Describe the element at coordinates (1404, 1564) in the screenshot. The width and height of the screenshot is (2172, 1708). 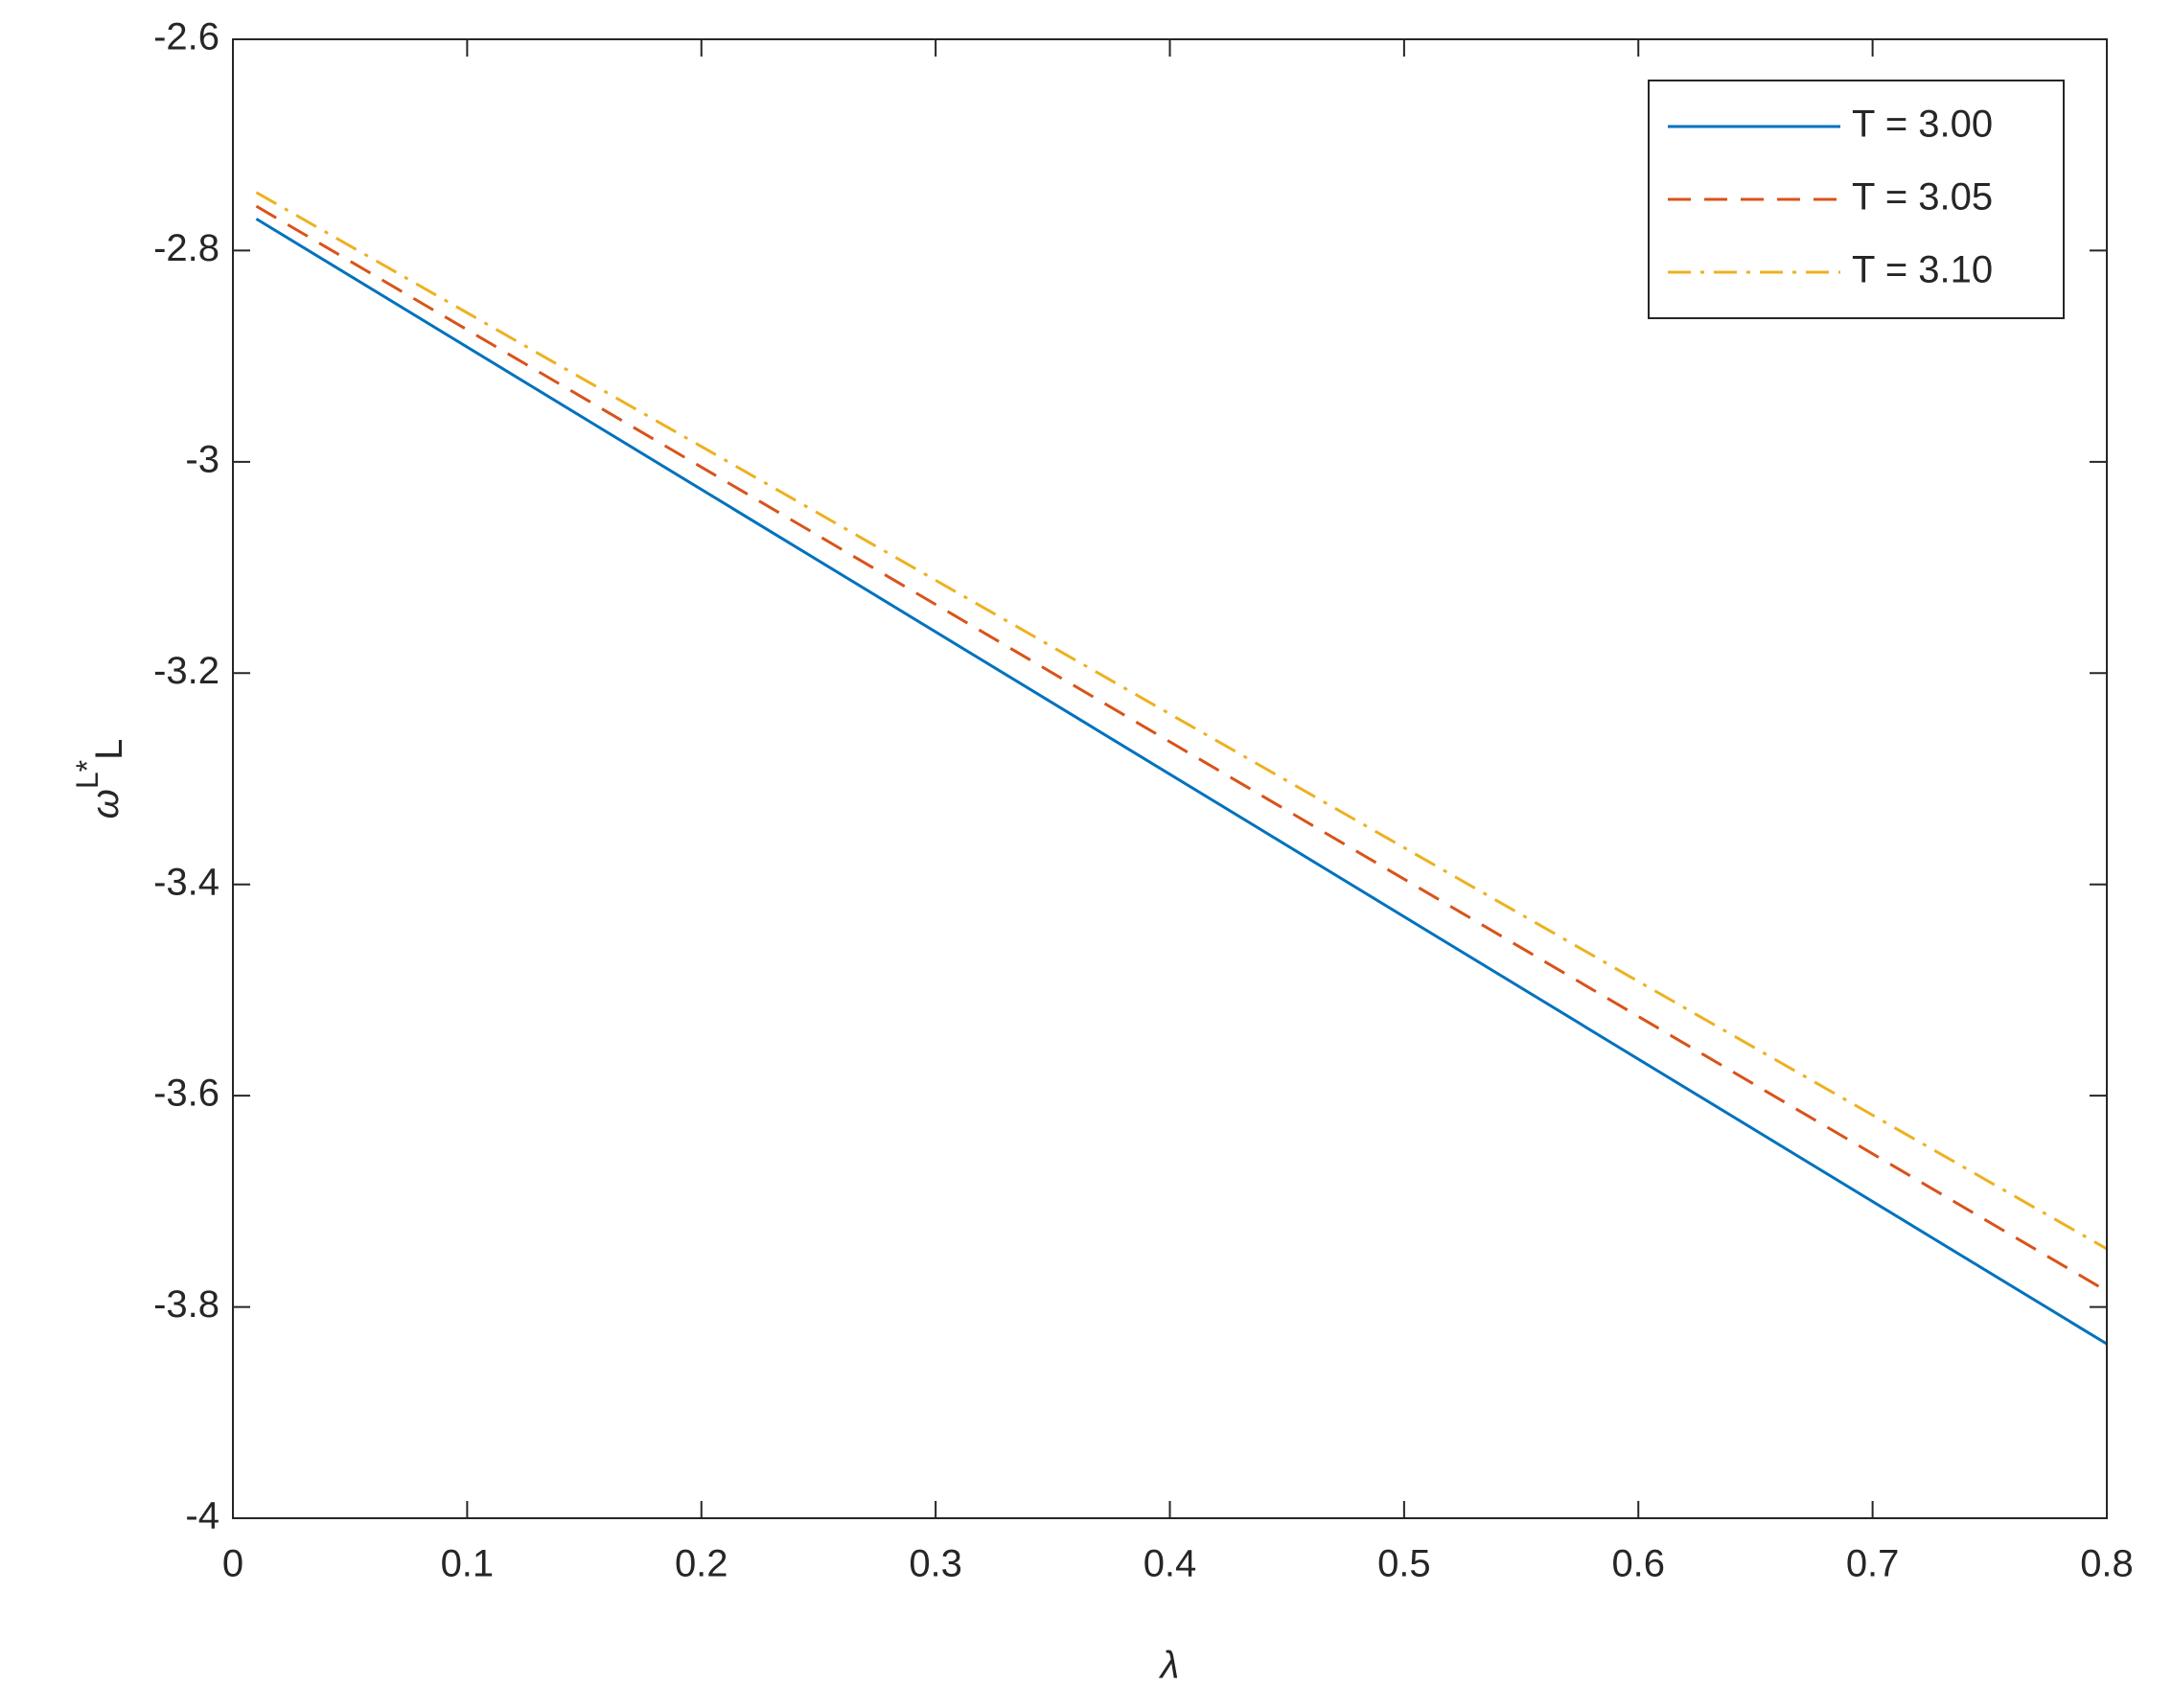
I see `x-tick-label: 0.5` at that location.